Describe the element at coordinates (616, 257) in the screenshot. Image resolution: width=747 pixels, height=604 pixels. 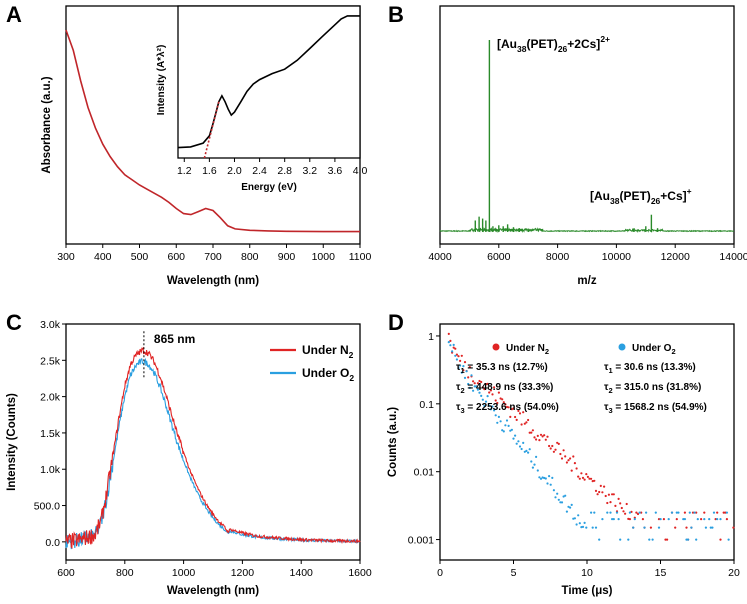
I see `panel-b-x-tick-label: 10000` at that location.